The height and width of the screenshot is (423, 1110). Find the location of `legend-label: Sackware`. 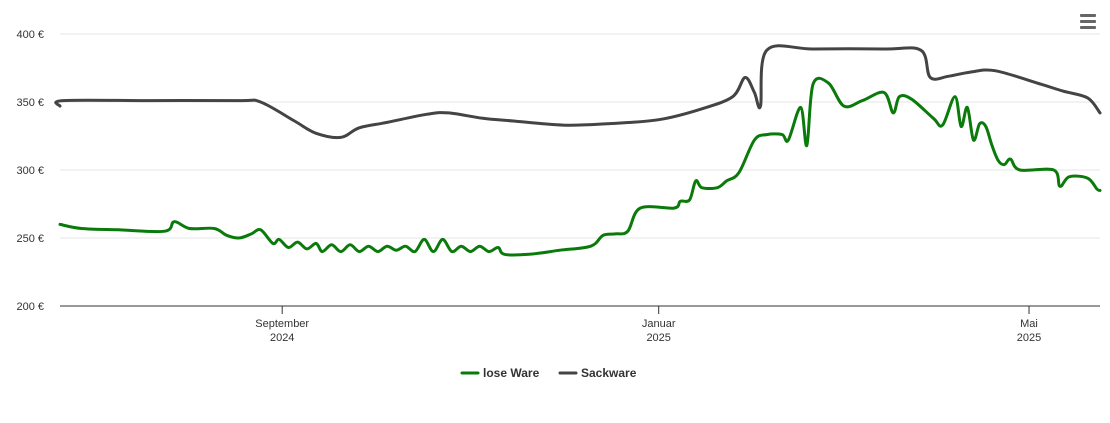

legend-label: Sackware is located at coordinates (609, 373).